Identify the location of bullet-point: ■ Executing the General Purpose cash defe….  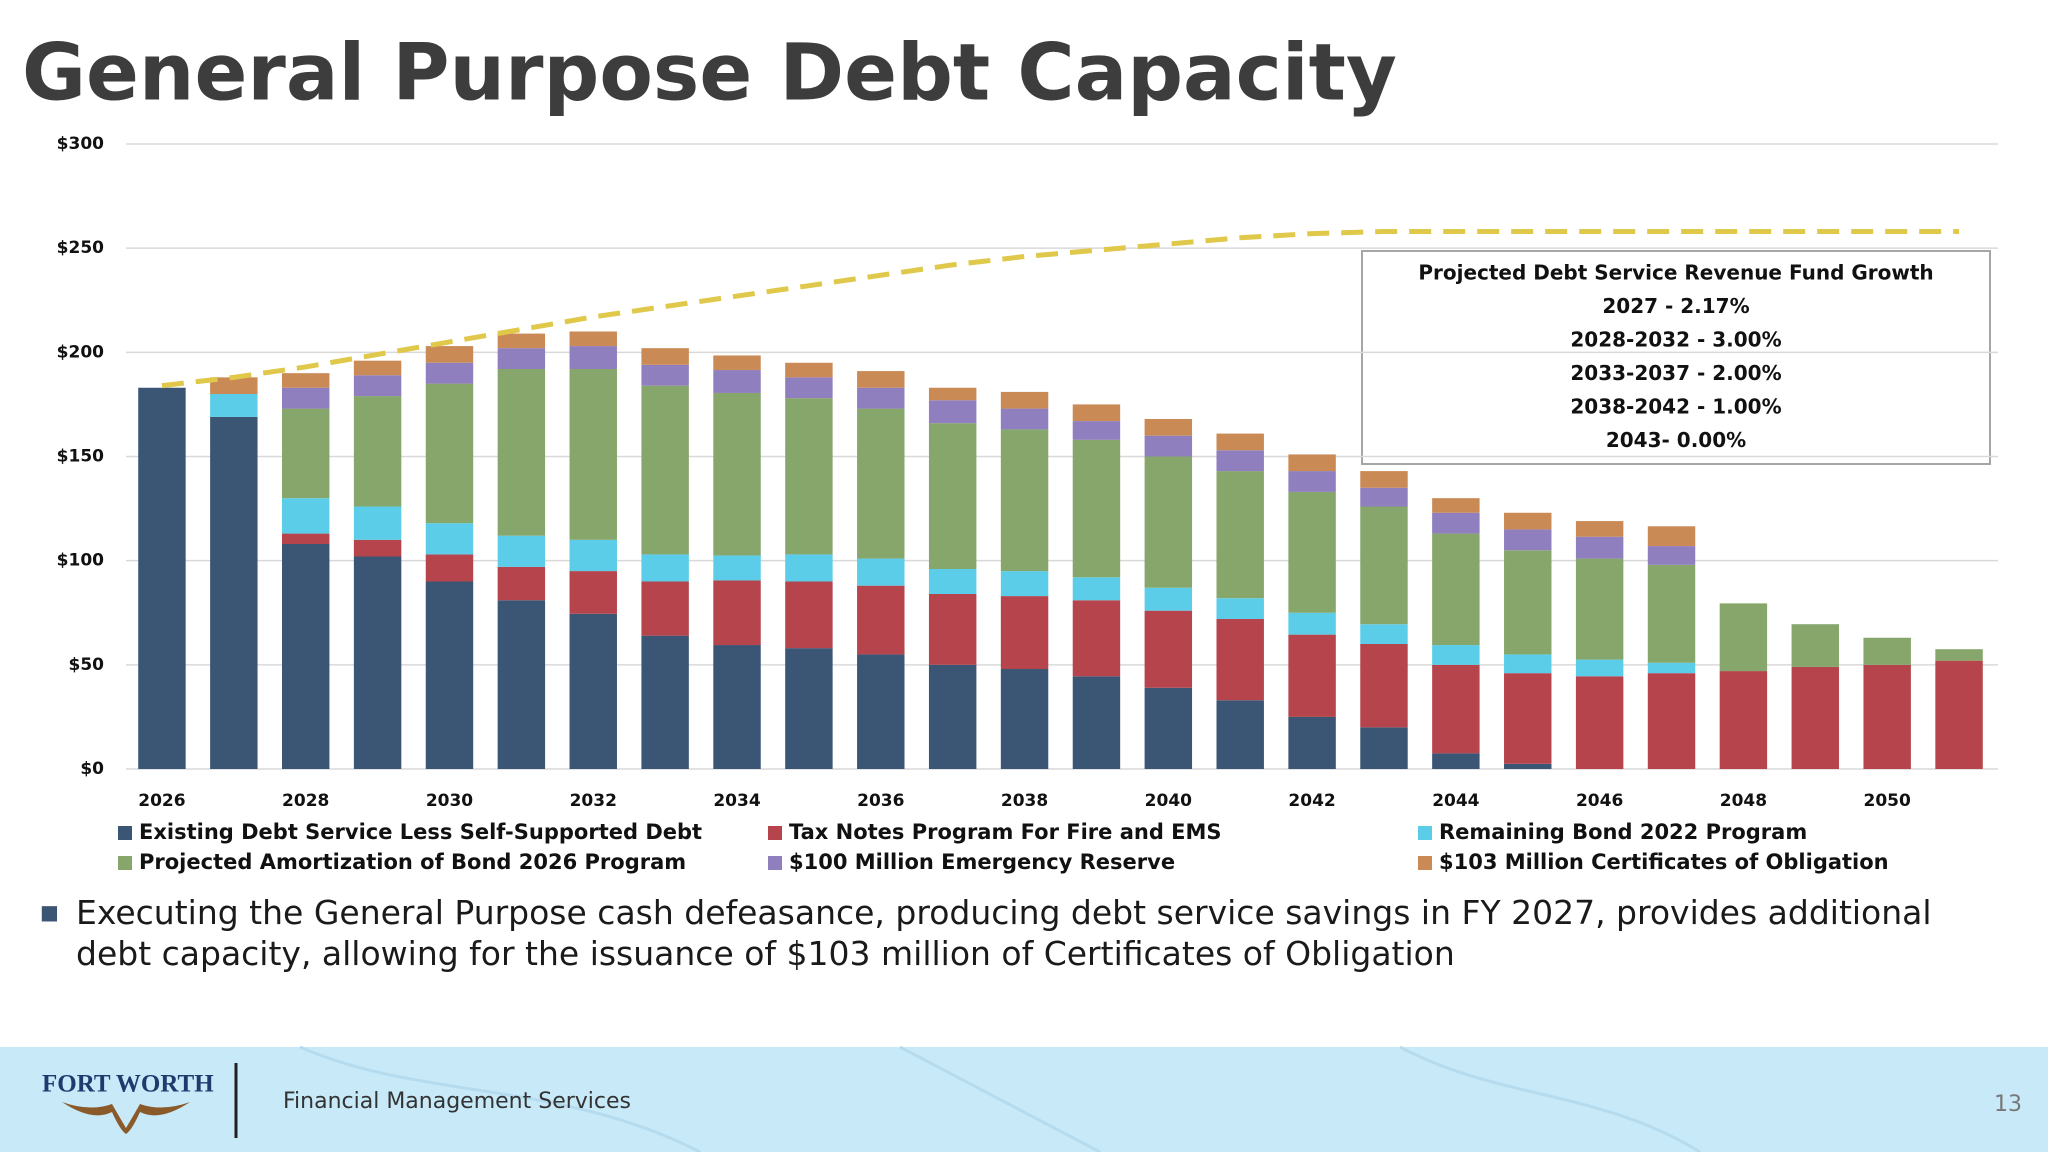
(1020, 933).